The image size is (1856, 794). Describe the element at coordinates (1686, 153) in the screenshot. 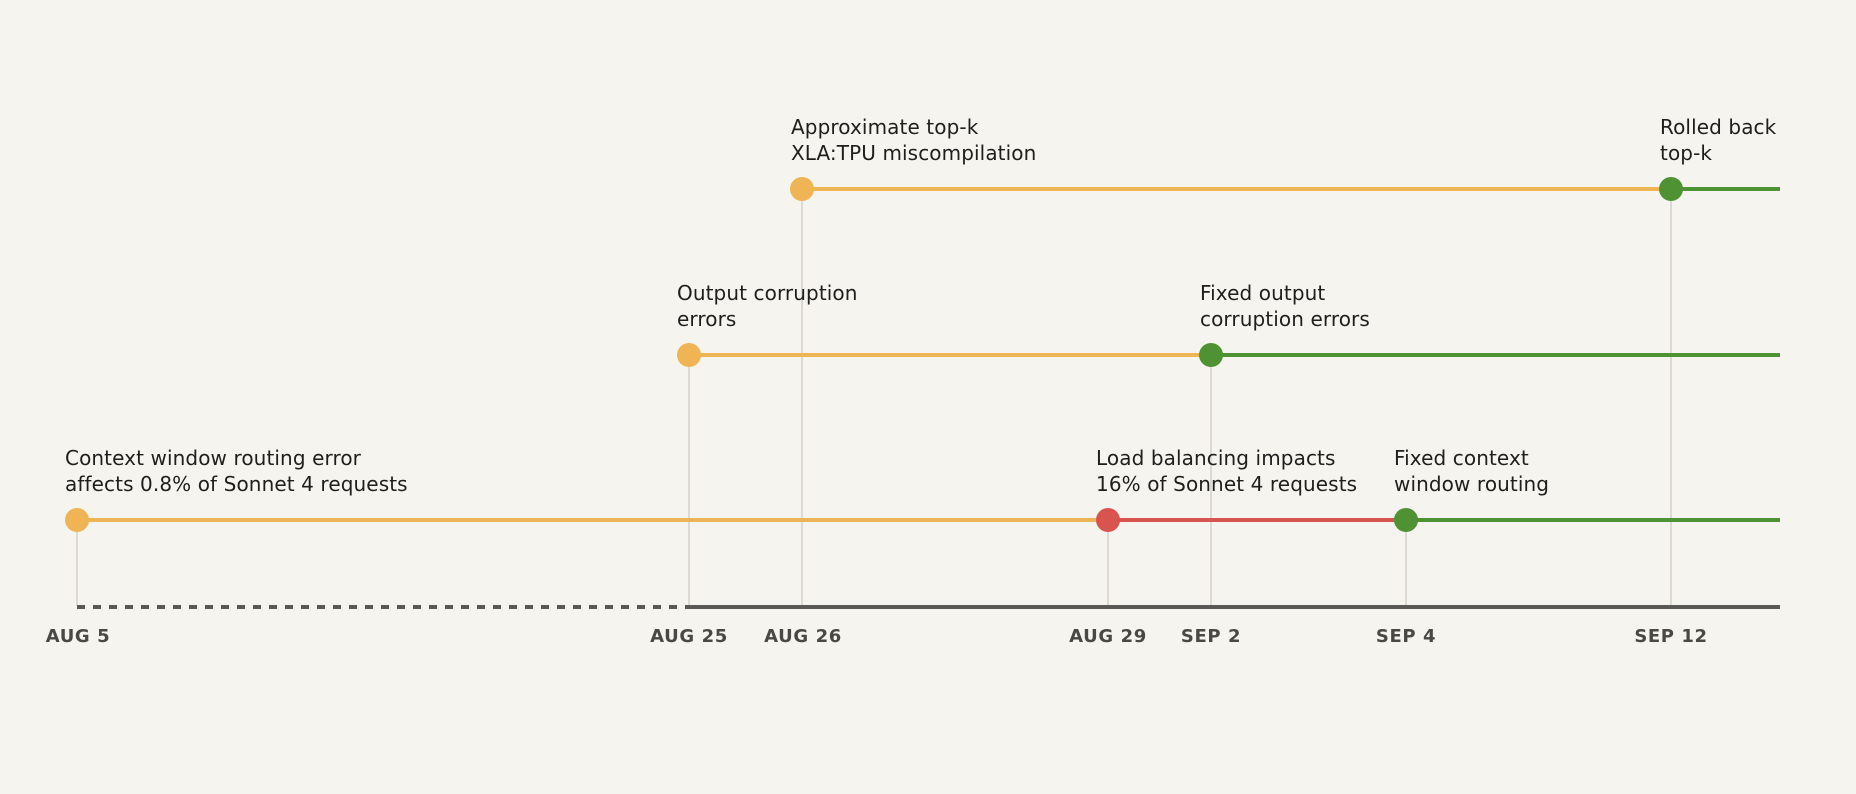

I see `label-topk-rolled-back-line-2: top-k` at that location.